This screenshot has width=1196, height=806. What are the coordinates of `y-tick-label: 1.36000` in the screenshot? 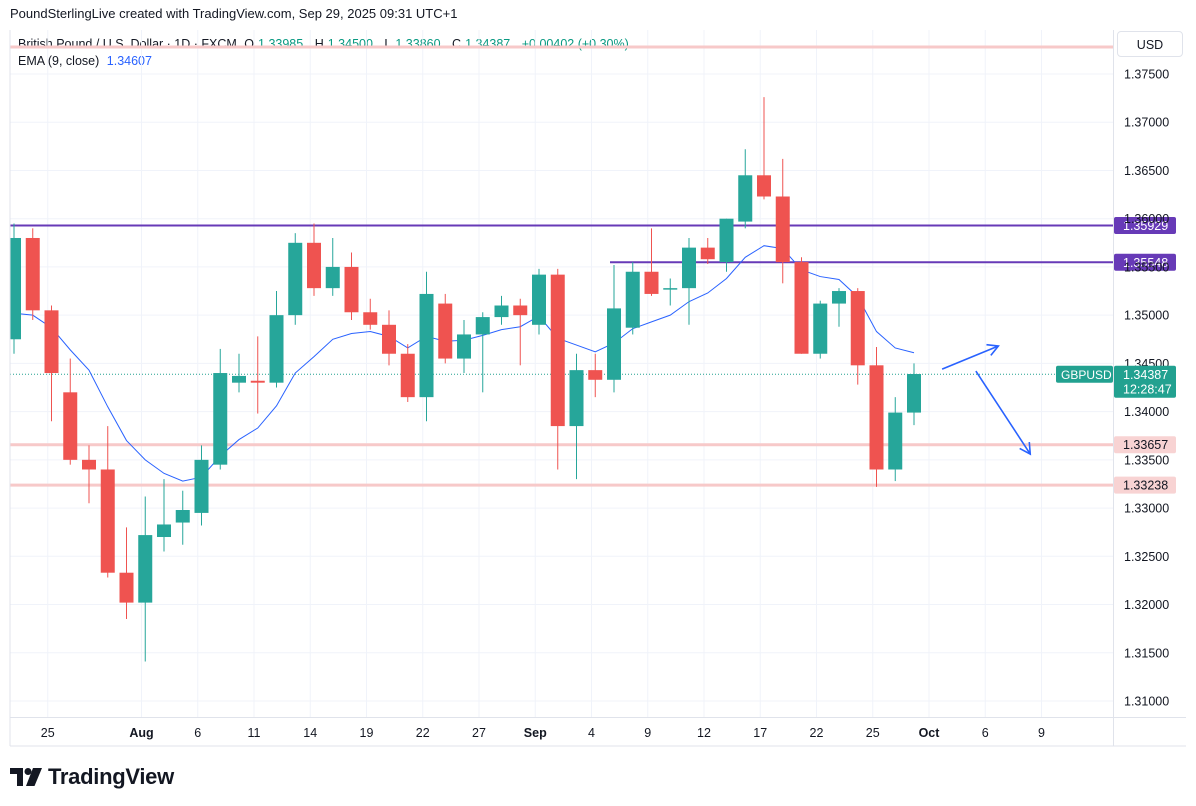 It's located at (1146, 219).